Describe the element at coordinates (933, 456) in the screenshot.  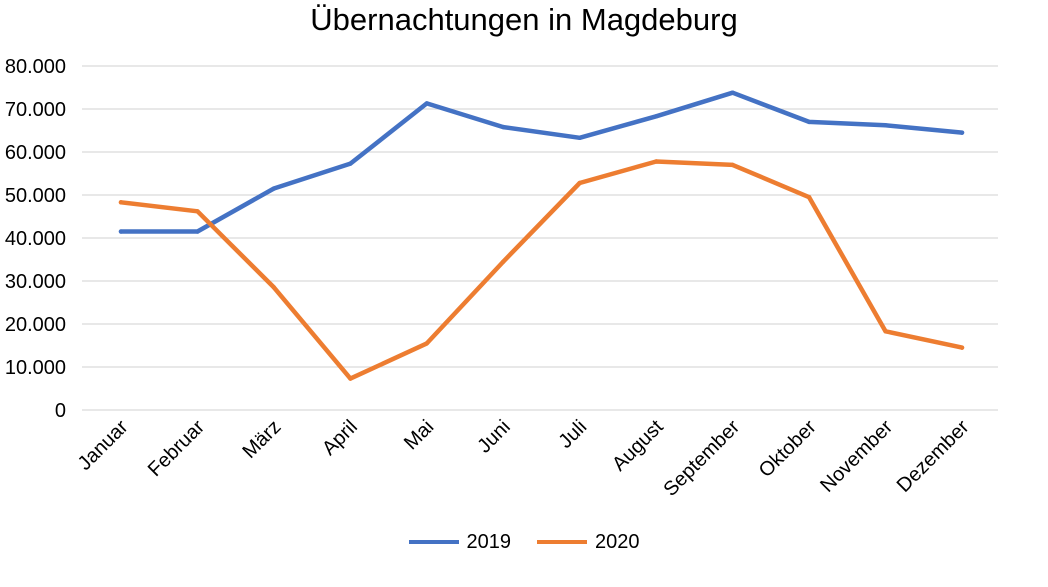
I see `x-tick-label: Dezember` at that location.